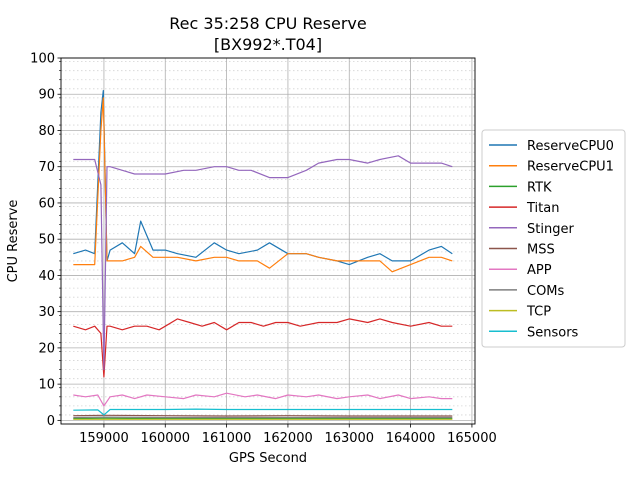  I want to click on y-tick-label: 90, so click(46, 95).